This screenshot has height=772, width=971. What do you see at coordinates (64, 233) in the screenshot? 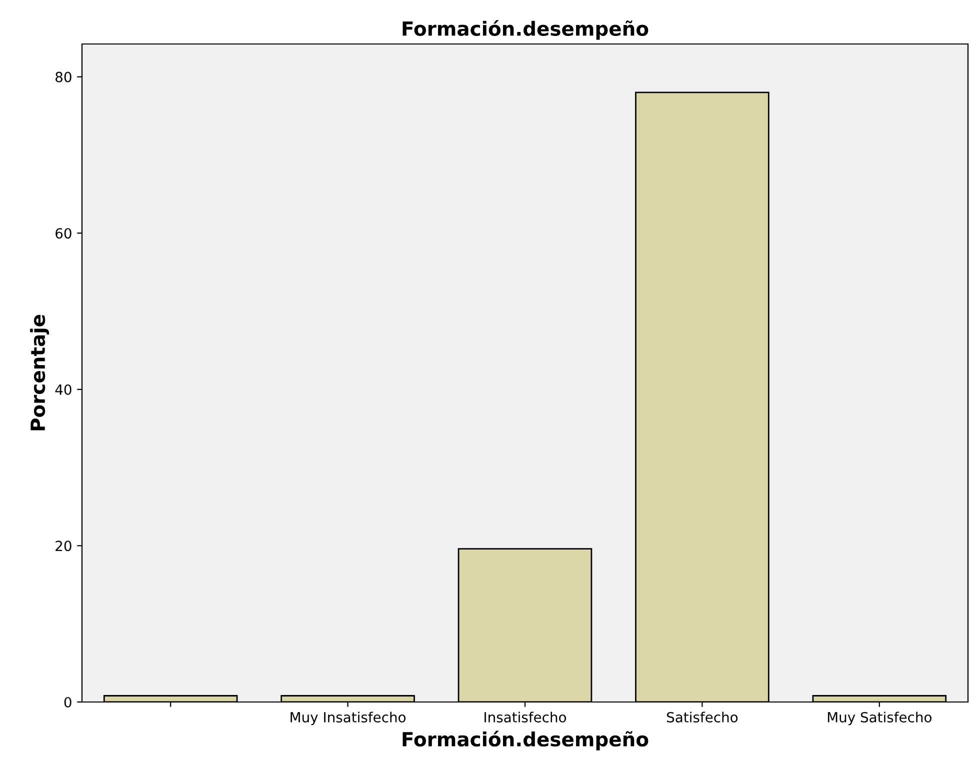
I see `y-tick-label: 60` at bounding box center [64, 233].